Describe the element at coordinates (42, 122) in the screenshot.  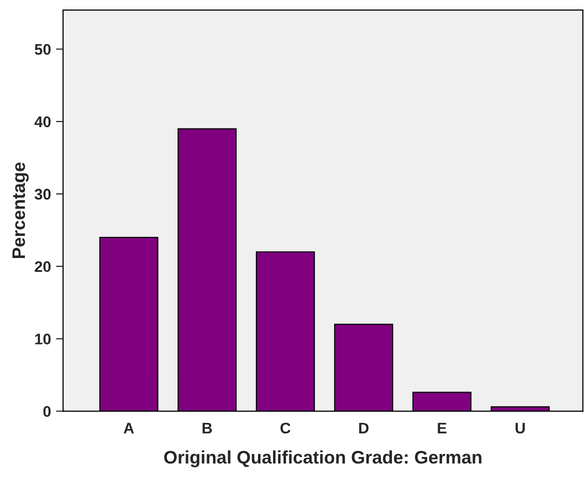
I see `y-tick-label: 40` at that location.